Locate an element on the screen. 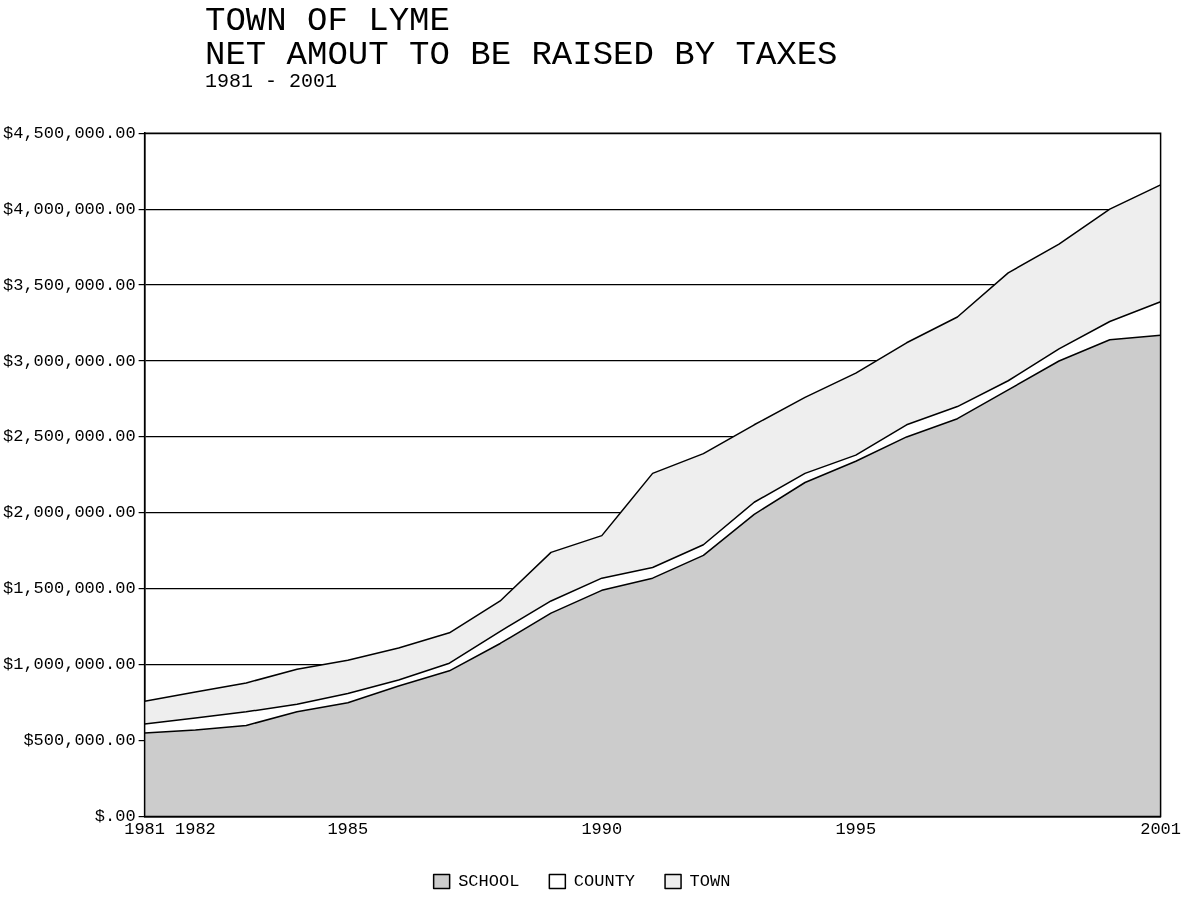 The height and width of the screenshot is (909, 1184). y-tick-label: $4,000,000.00 is located at coordinates (69, 209).